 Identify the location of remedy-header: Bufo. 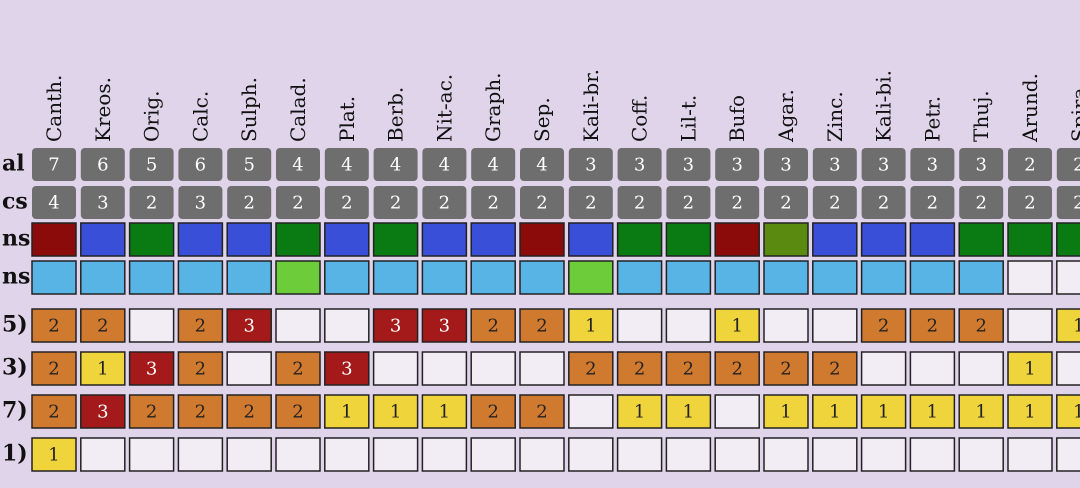
(737, 118).